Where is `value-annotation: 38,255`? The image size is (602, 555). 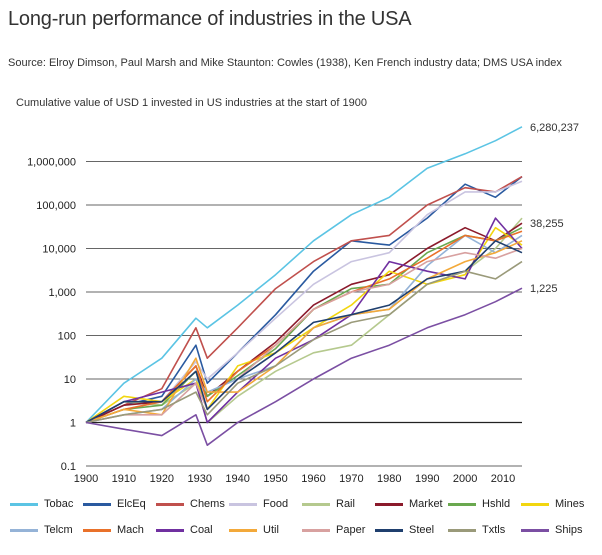
value-annotation: 38,255 is located at coordinates (547, 224).